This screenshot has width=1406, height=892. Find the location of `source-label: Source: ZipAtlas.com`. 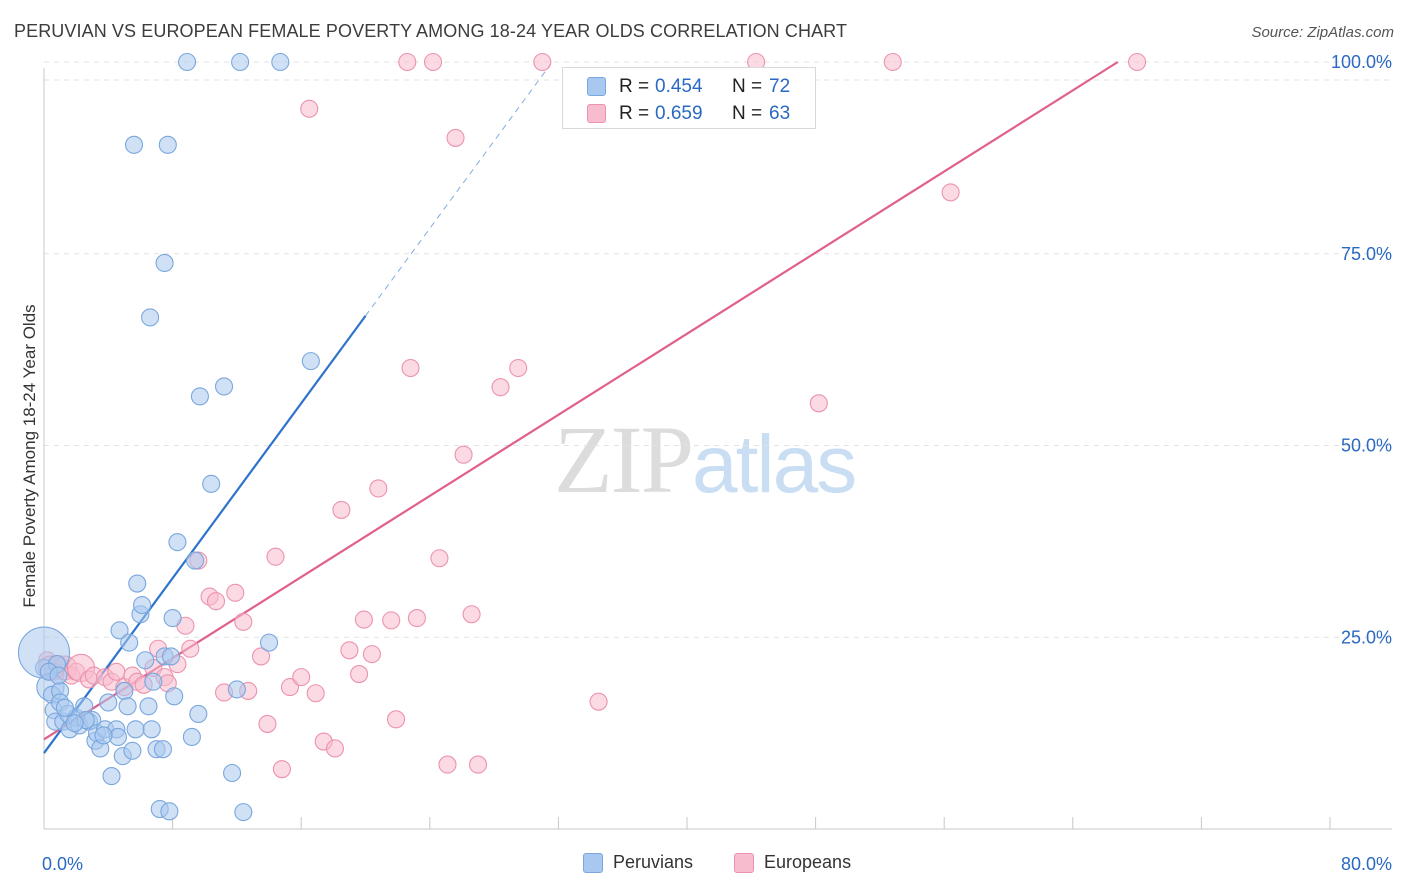

source-label: Source: ZipAtlas.com is located at coordinates (1322, 32).